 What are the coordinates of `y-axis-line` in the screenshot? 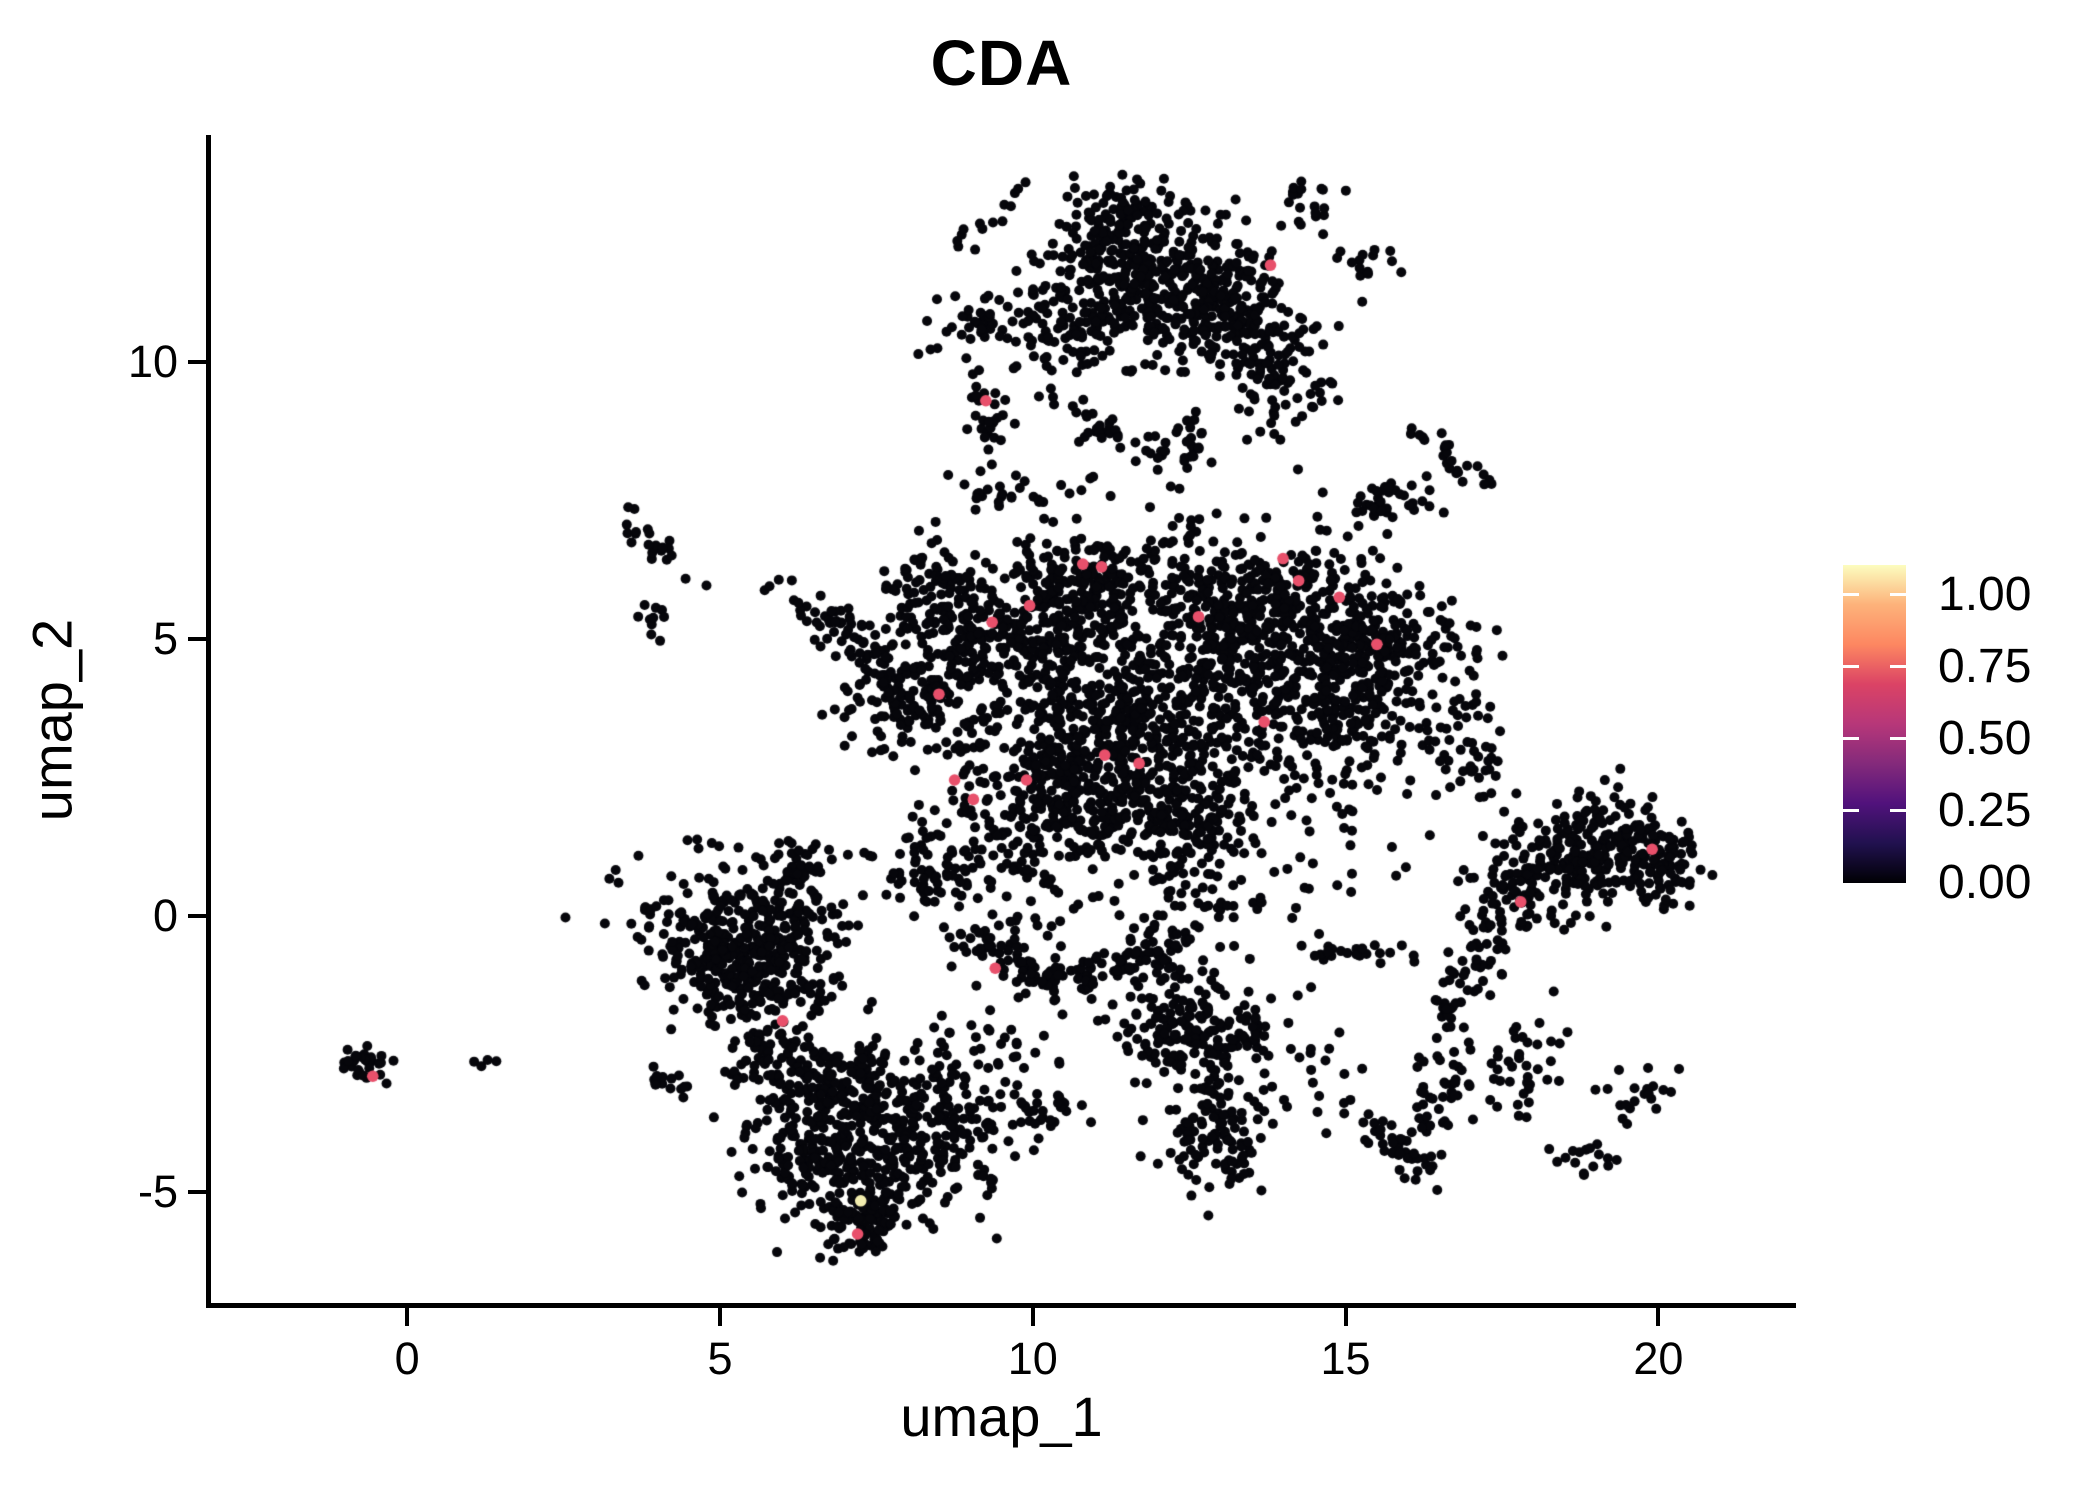 It's located at (208, 721).